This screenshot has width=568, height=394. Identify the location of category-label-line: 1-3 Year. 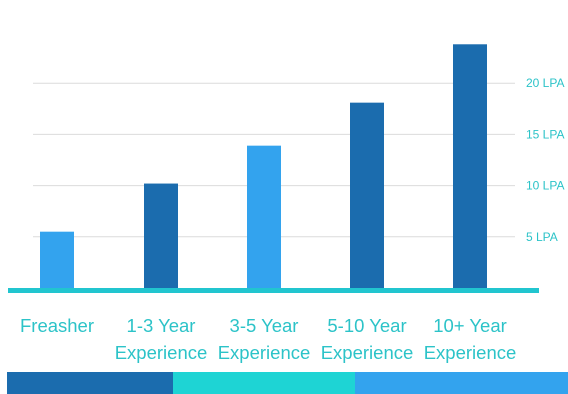
(161, 325).